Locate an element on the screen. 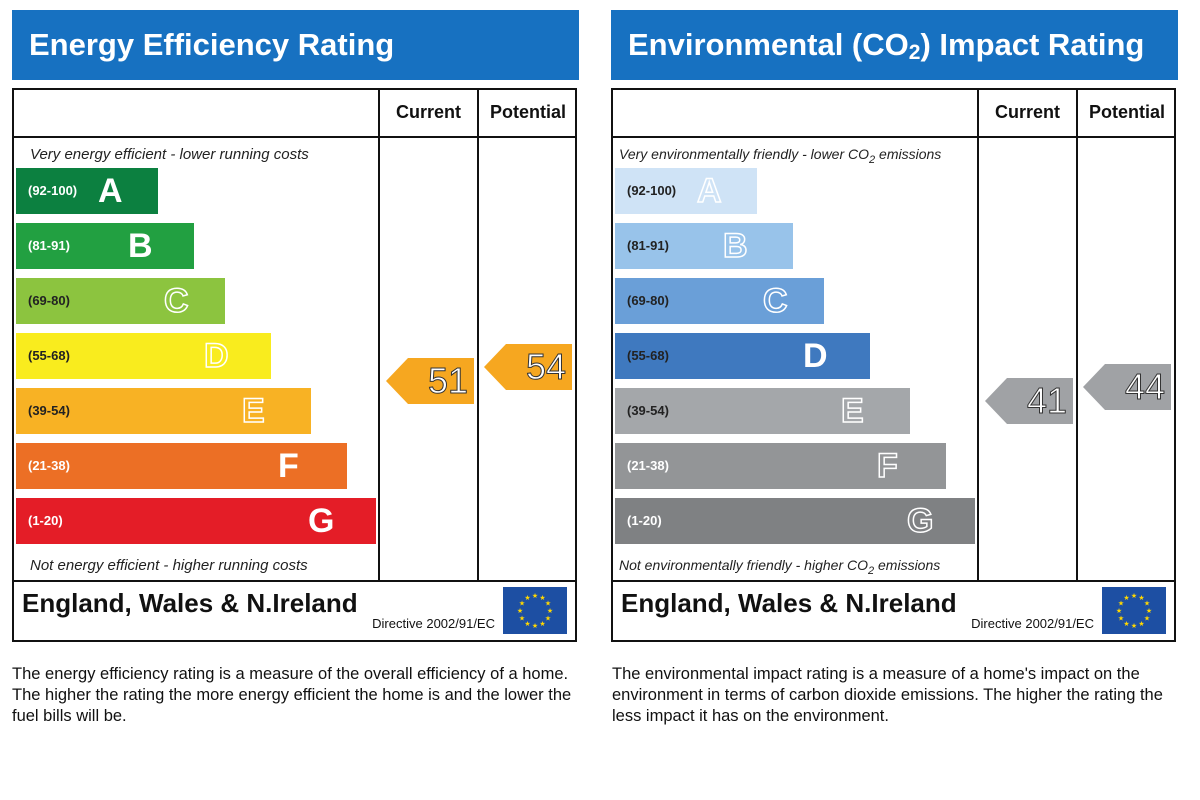 The image size is (1200, 800). potential-rating-value: 44 is located at coordinates (1144, 387).